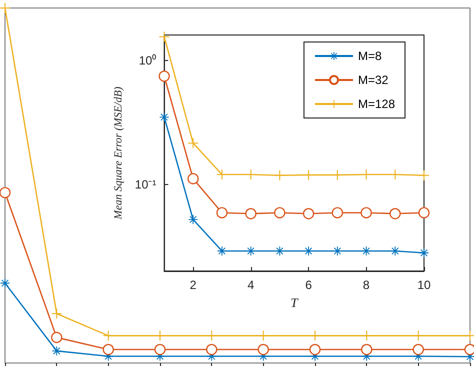 The height and width of the screenshot is (366, 474). I want to click on x-tick-label: 6, so click(308, 285).